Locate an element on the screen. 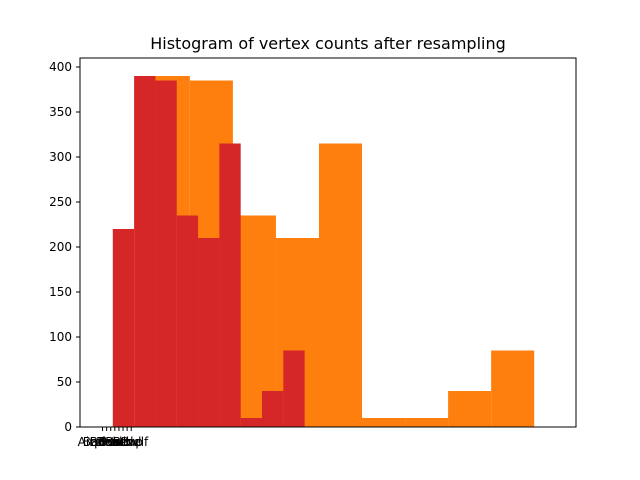 The image size is (640, 480). x-tick-label: Airplane is located at coordinates (103, 442).